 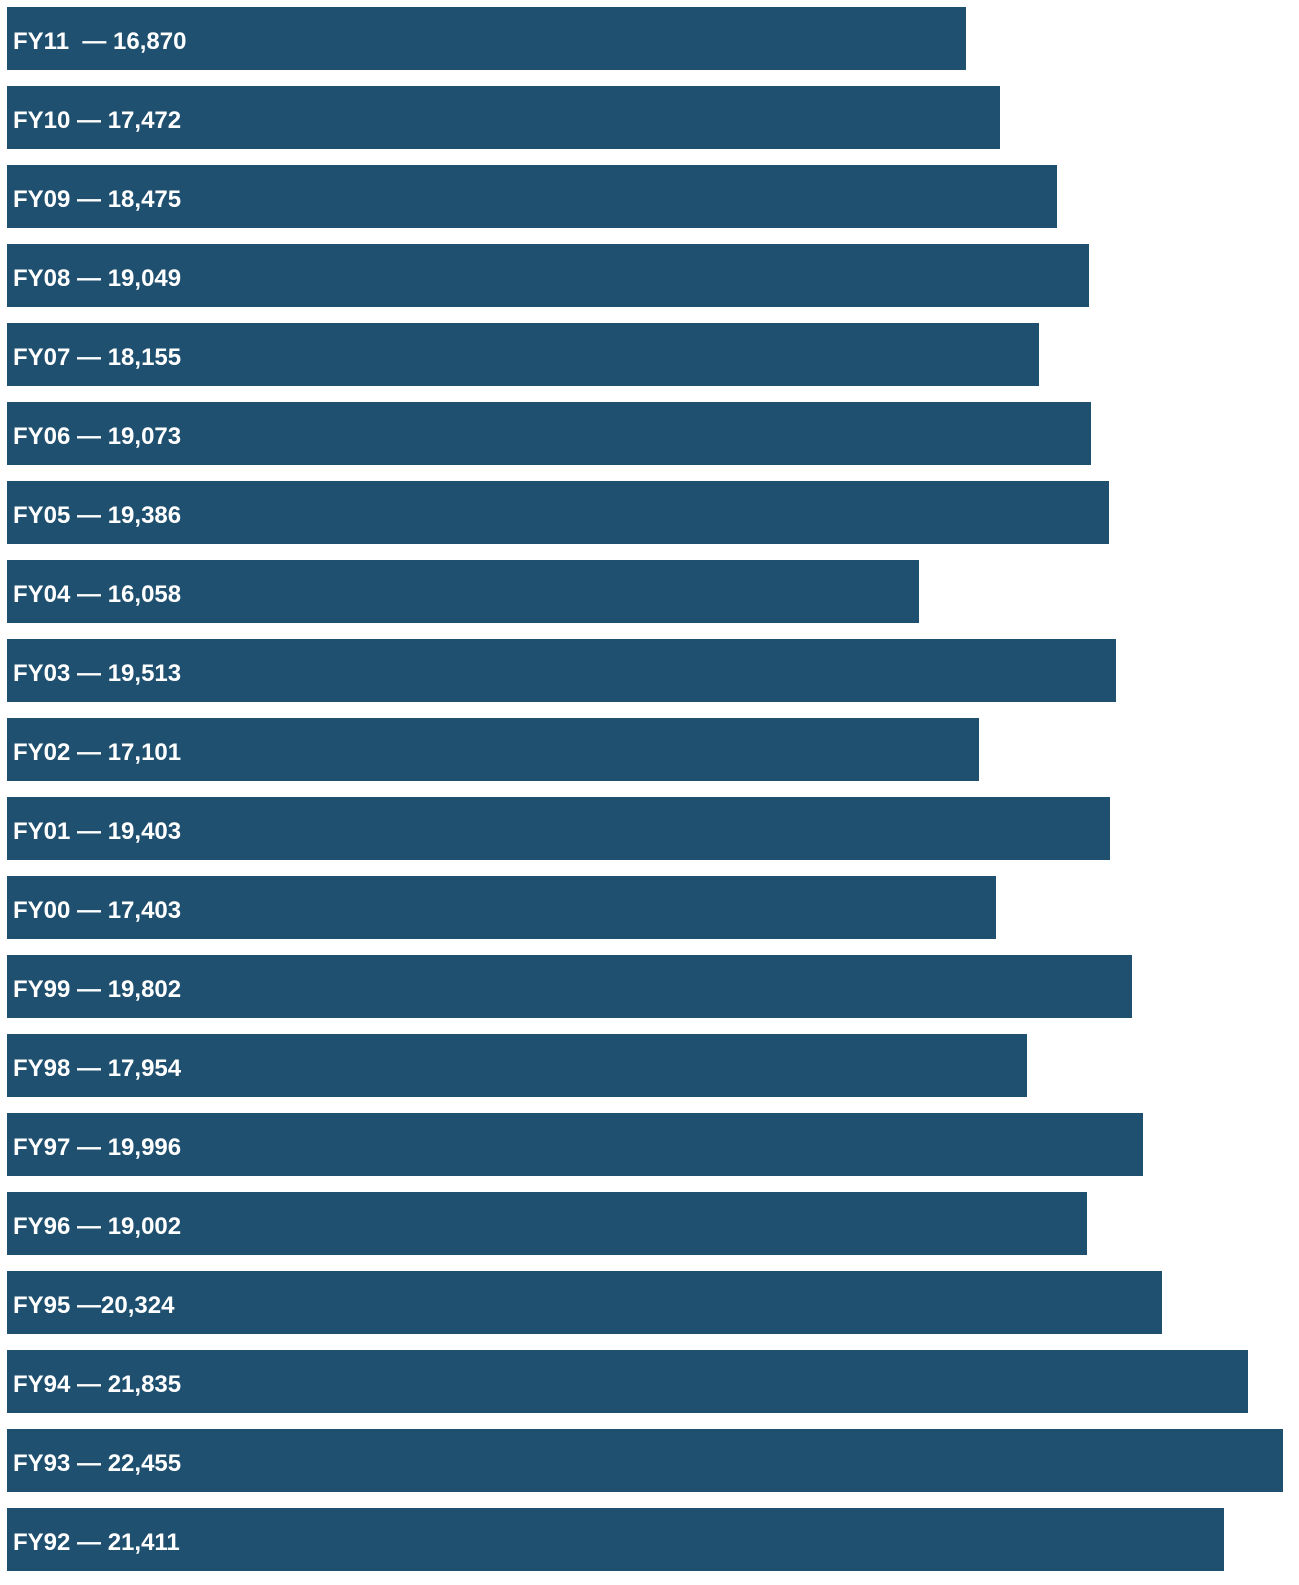 What do you see at coordinates (561, 670) in the screenshot?
I see `bar-fy03: FY03 — 19,513` at bounding box center [561, 670].